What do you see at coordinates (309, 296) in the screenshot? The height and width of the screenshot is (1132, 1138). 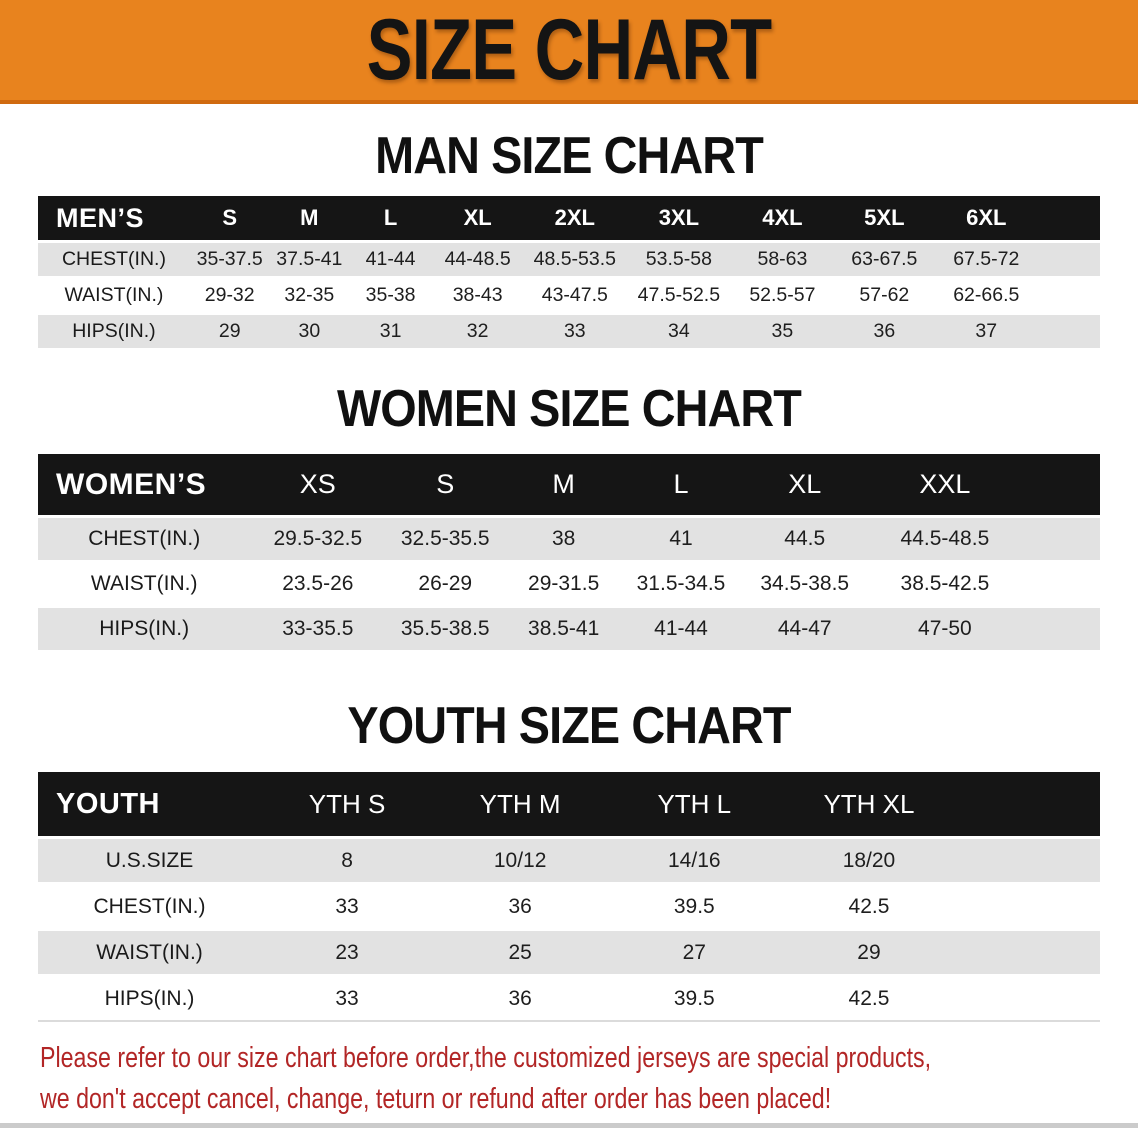 I see `size-value: 32-35` at bounding box center [309, 296].